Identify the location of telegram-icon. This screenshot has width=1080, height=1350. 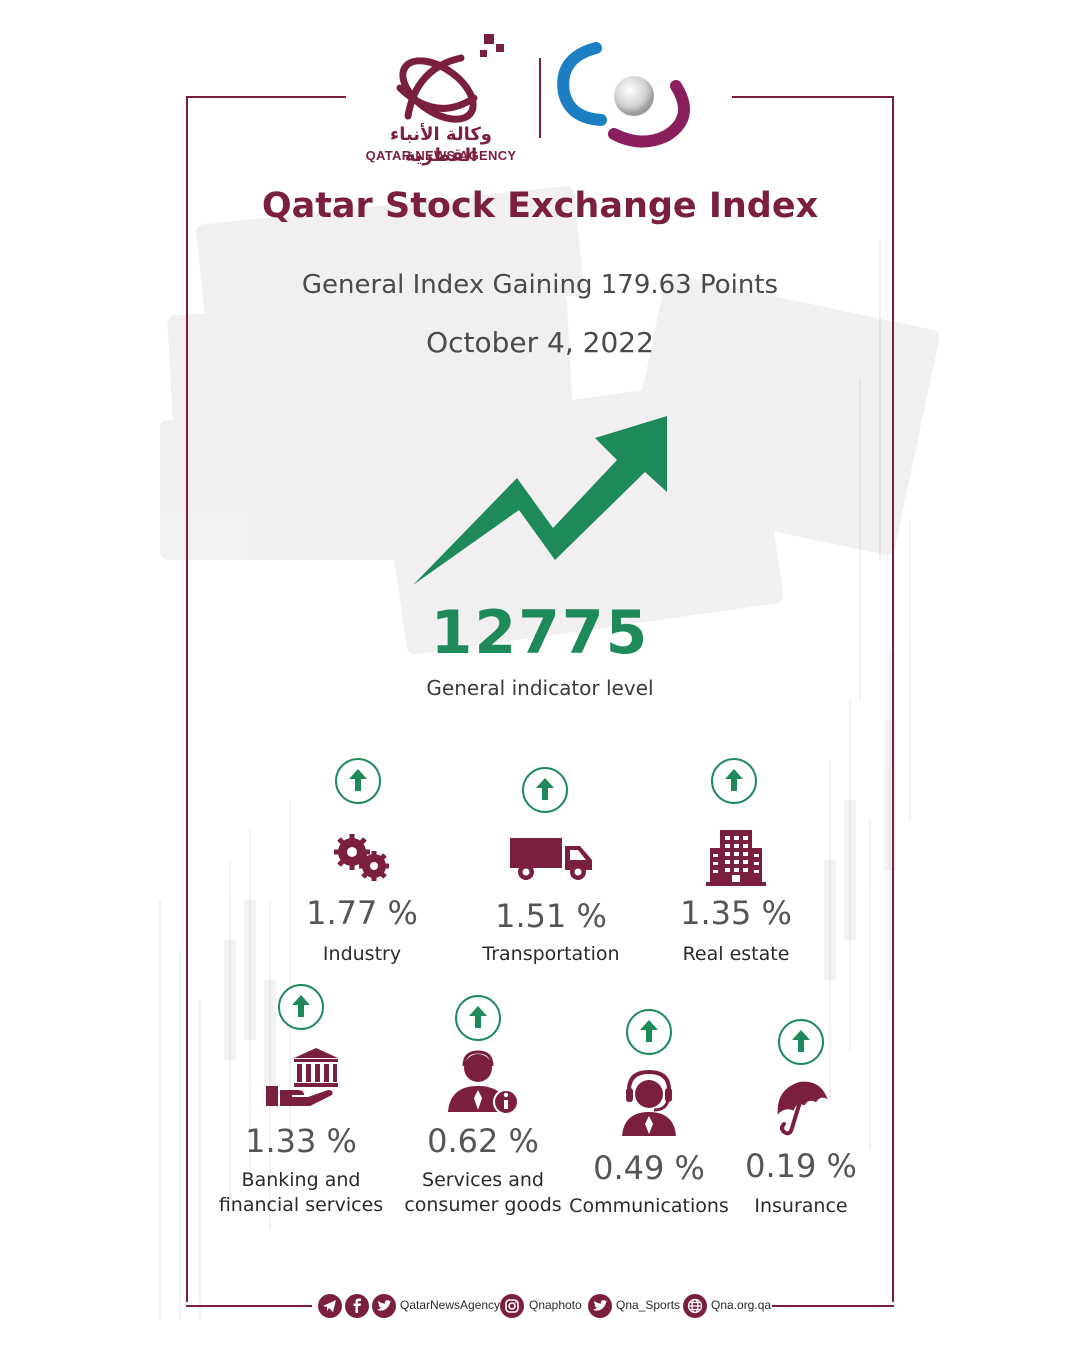
(330, 1306).